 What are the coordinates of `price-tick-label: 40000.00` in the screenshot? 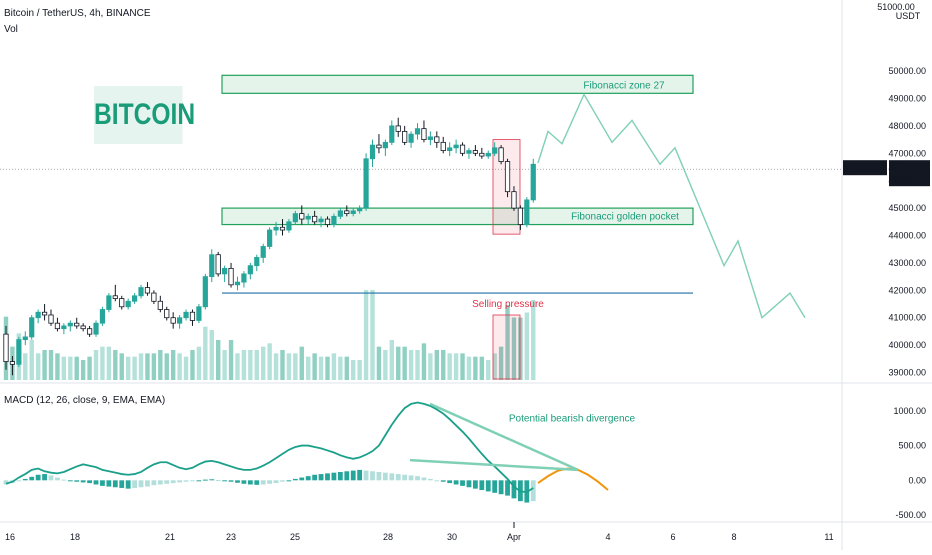 It's located at (907, 345).